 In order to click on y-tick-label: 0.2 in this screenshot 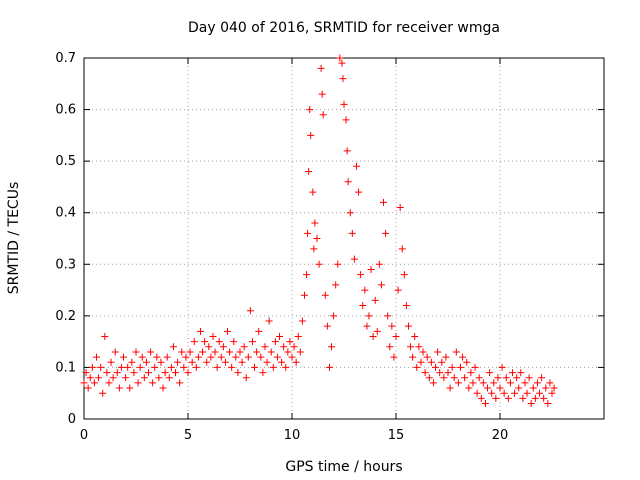, I will do `click(65, 316)`.